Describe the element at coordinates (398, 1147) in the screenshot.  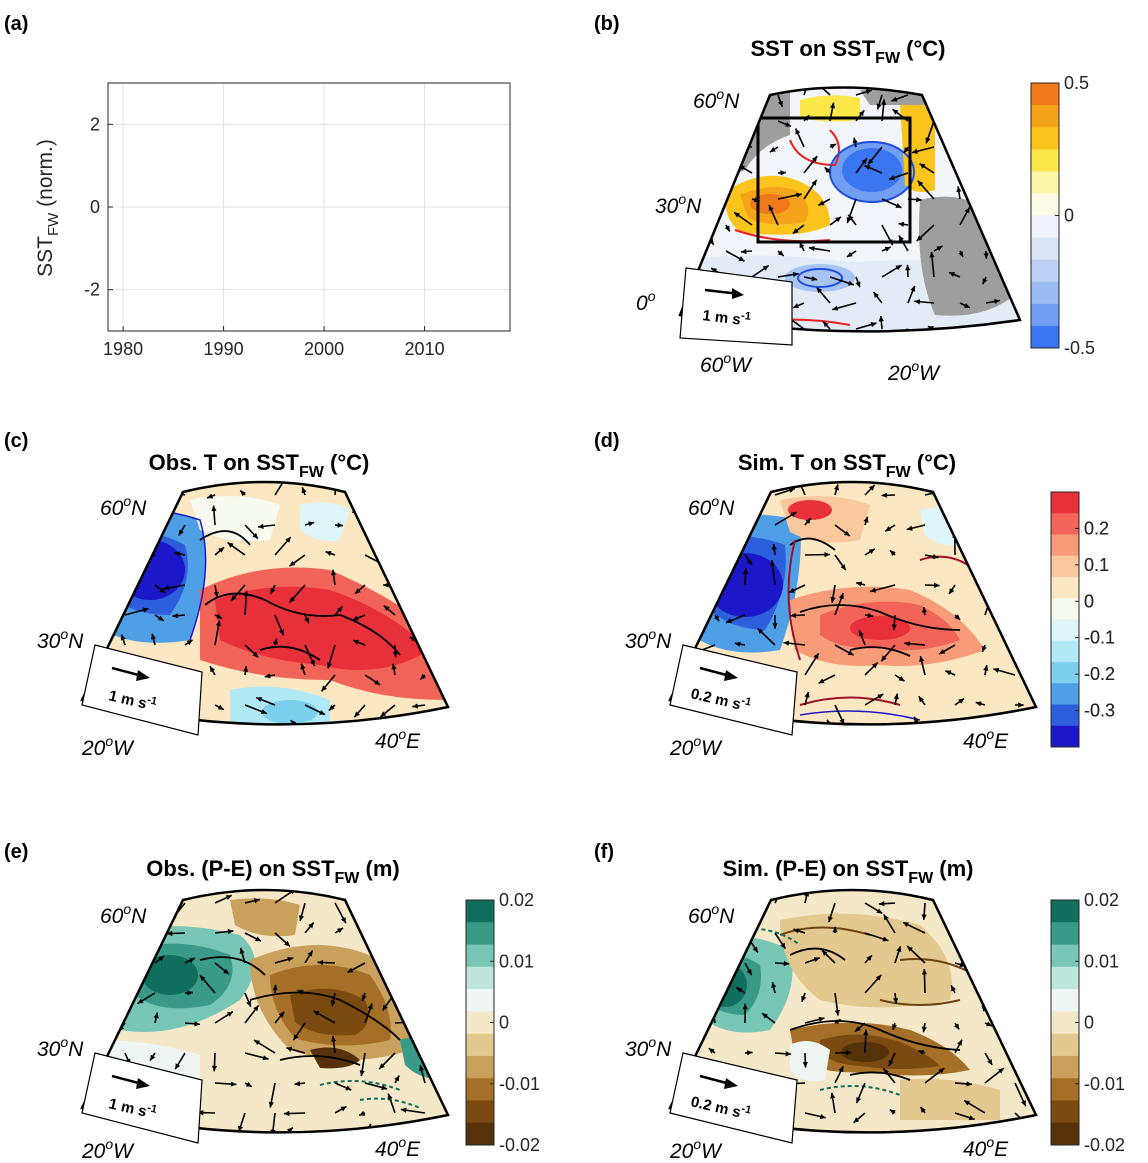
I see `panel-e-lon-40e: 40oE` at that location.